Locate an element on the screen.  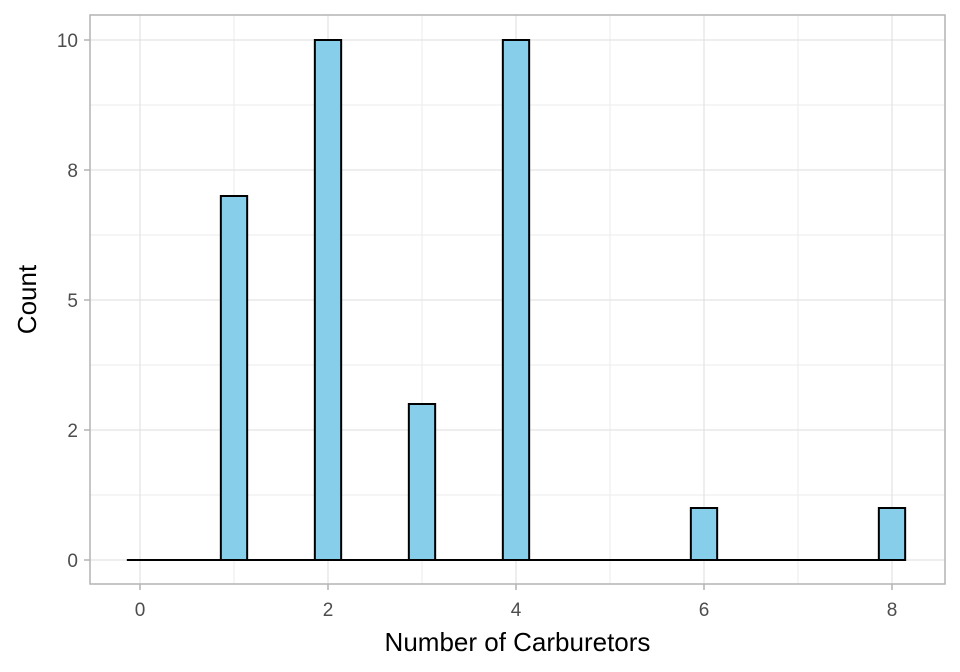
y-tick-label: 10 is located at coordinates (67, 41).